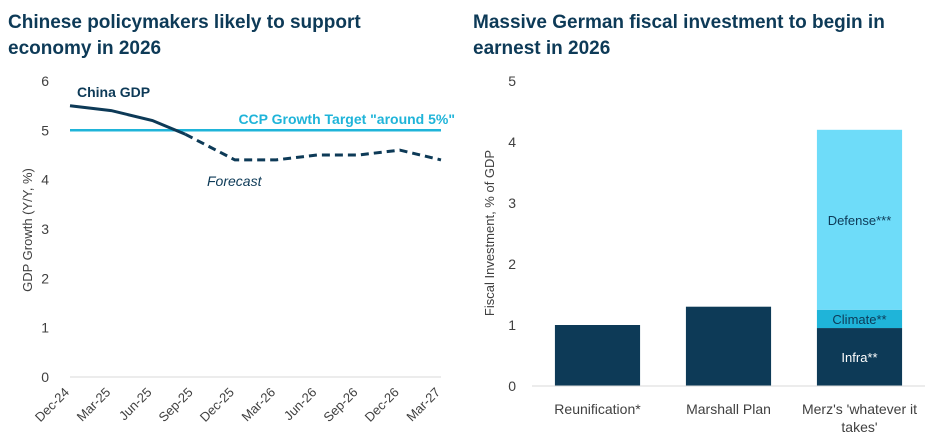 The width and height of the screenshot is (933, 445). Describe the element at coordinates (52, 405) in the screenshot. I see `x-tick-label: Dec-24` at that location.